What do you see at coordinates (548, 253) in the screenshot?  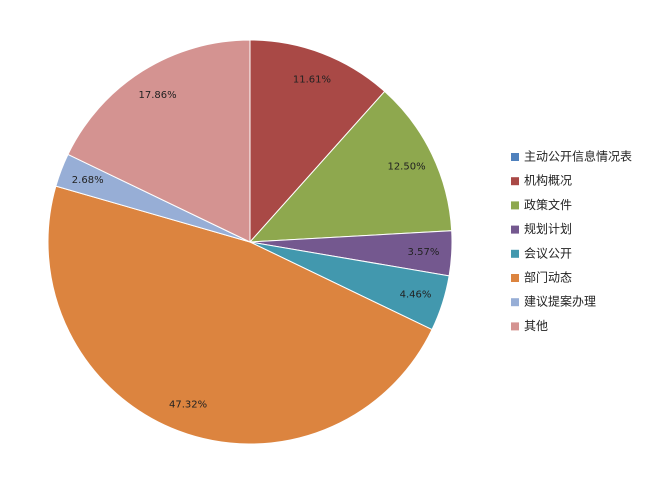 I see `legend-label: 会议公开` at bounding box center [548, 253].